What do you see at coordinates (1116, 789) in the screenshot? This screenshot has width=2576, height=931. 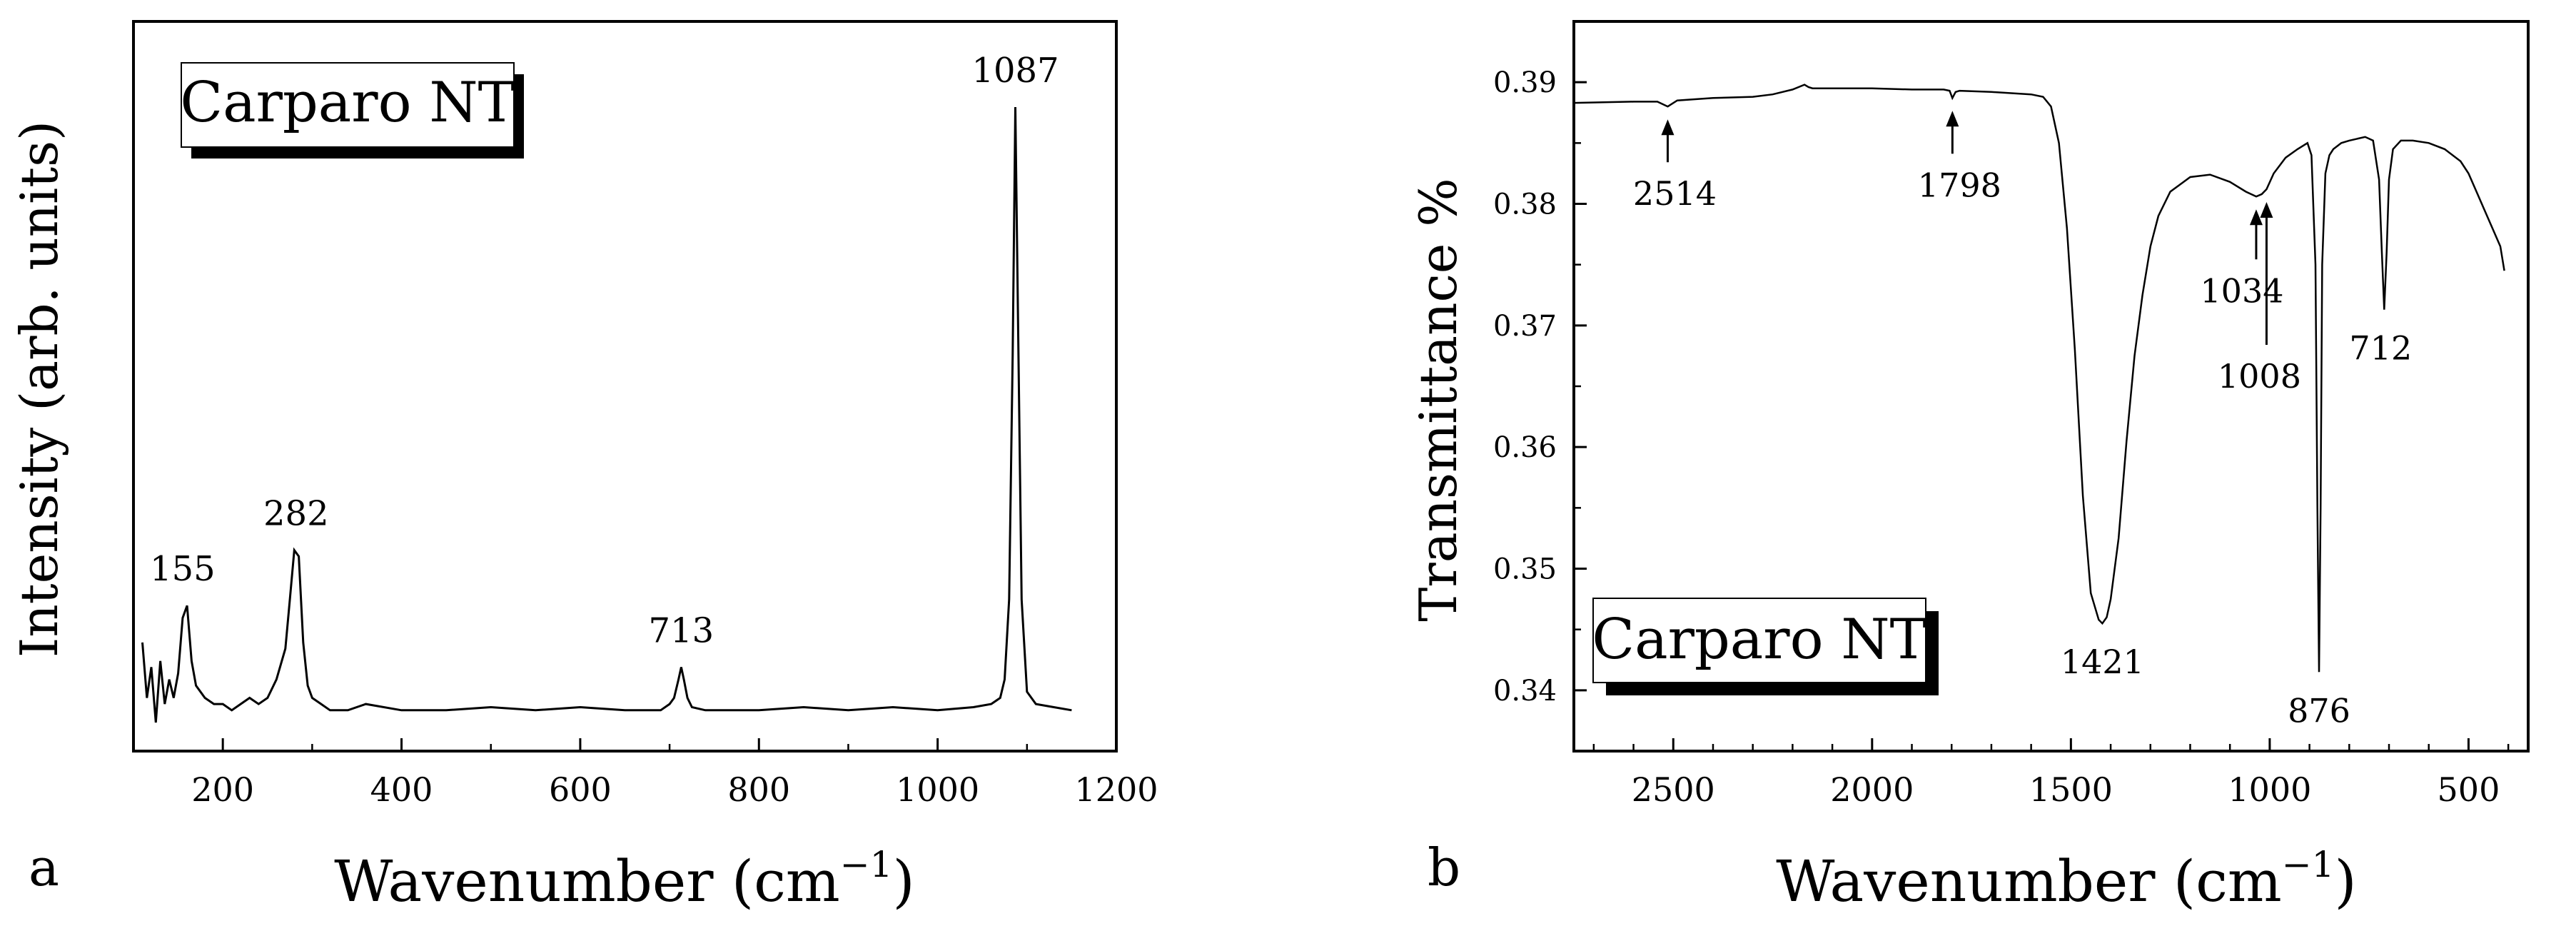 I see `x-tick-label-a: 1200` at bounding box center [1116, 789].